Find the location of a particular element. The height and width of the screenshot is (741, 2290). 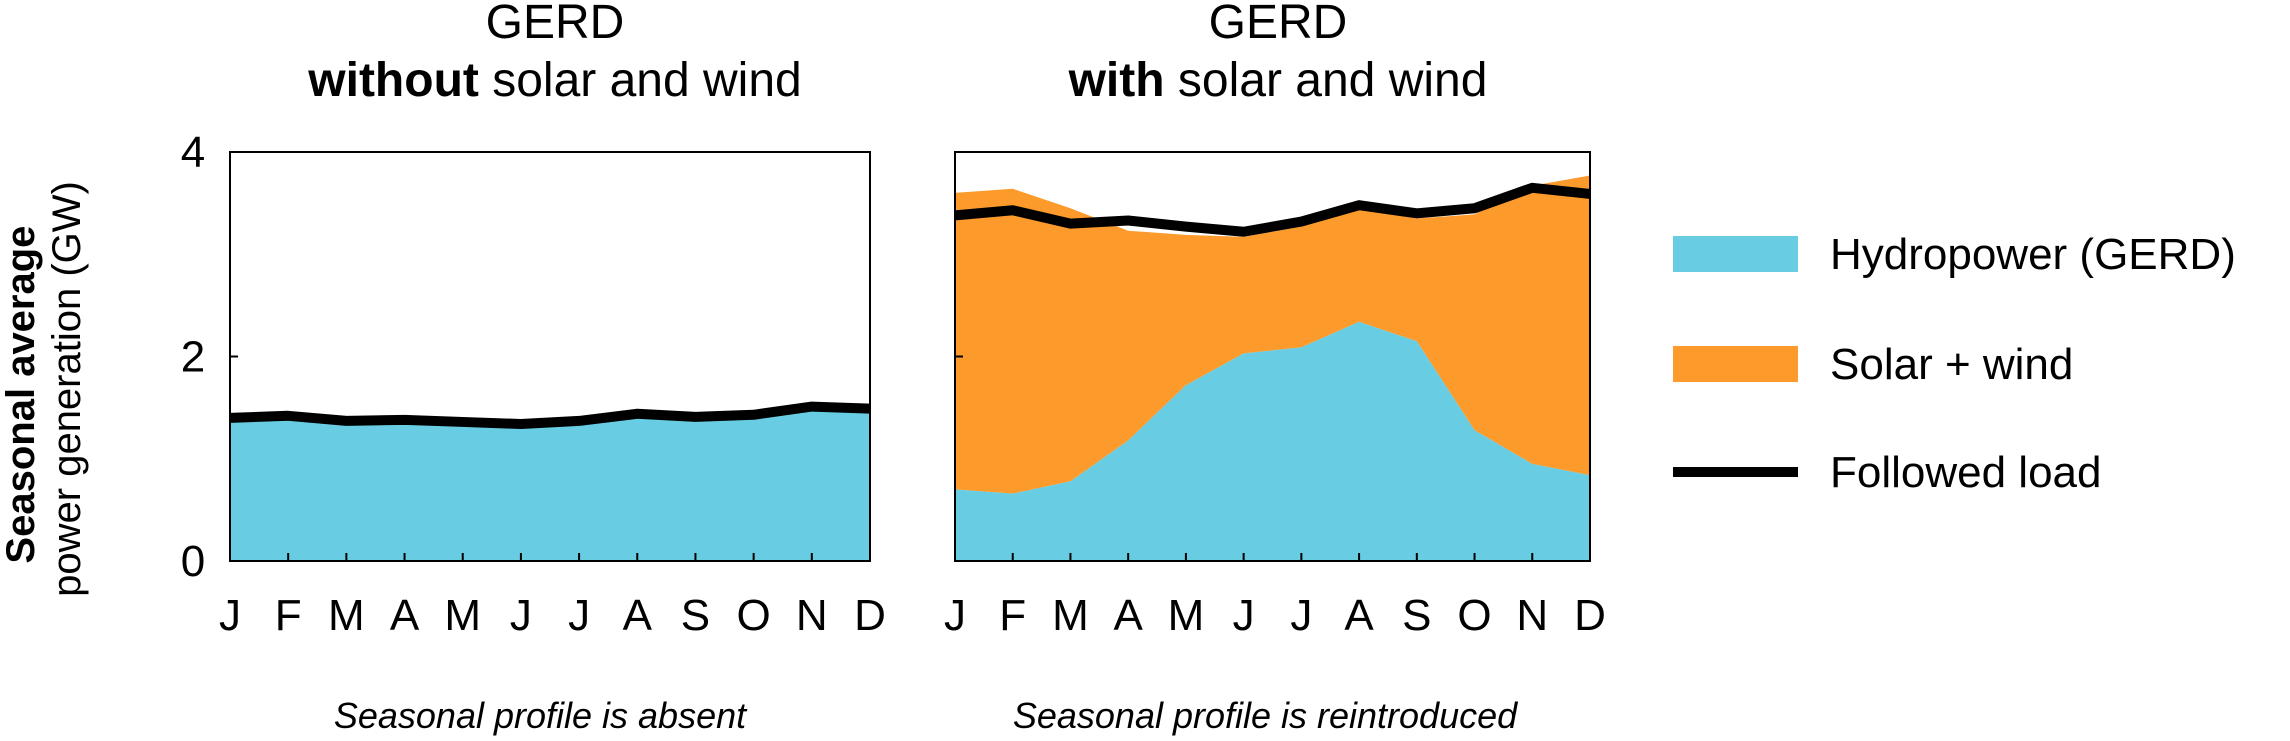

legend-label: Solar + wind is located at coordinates (1951, 364).